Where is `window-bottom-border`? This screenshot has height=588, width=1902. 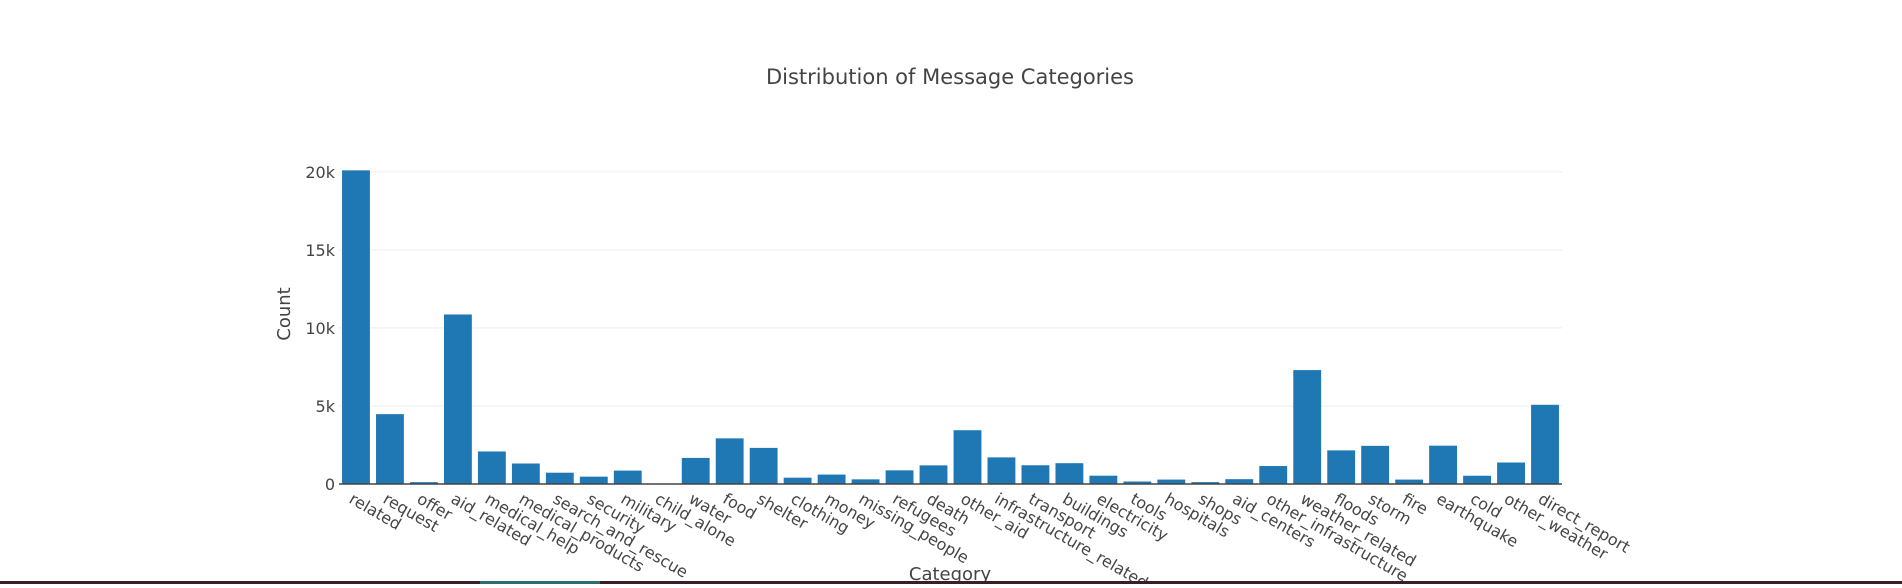 window-bottom-border is located at coordinates (951, 582).